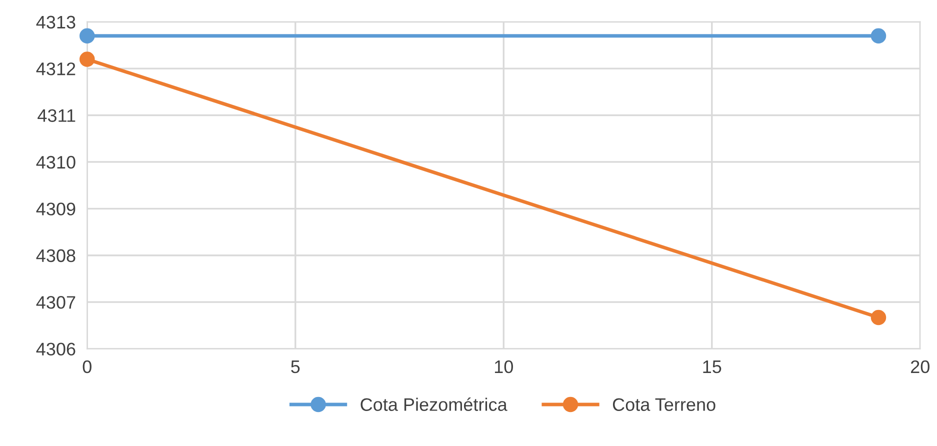  I want to click on legend-label: Cota Piezométrica, so click(434, 404).